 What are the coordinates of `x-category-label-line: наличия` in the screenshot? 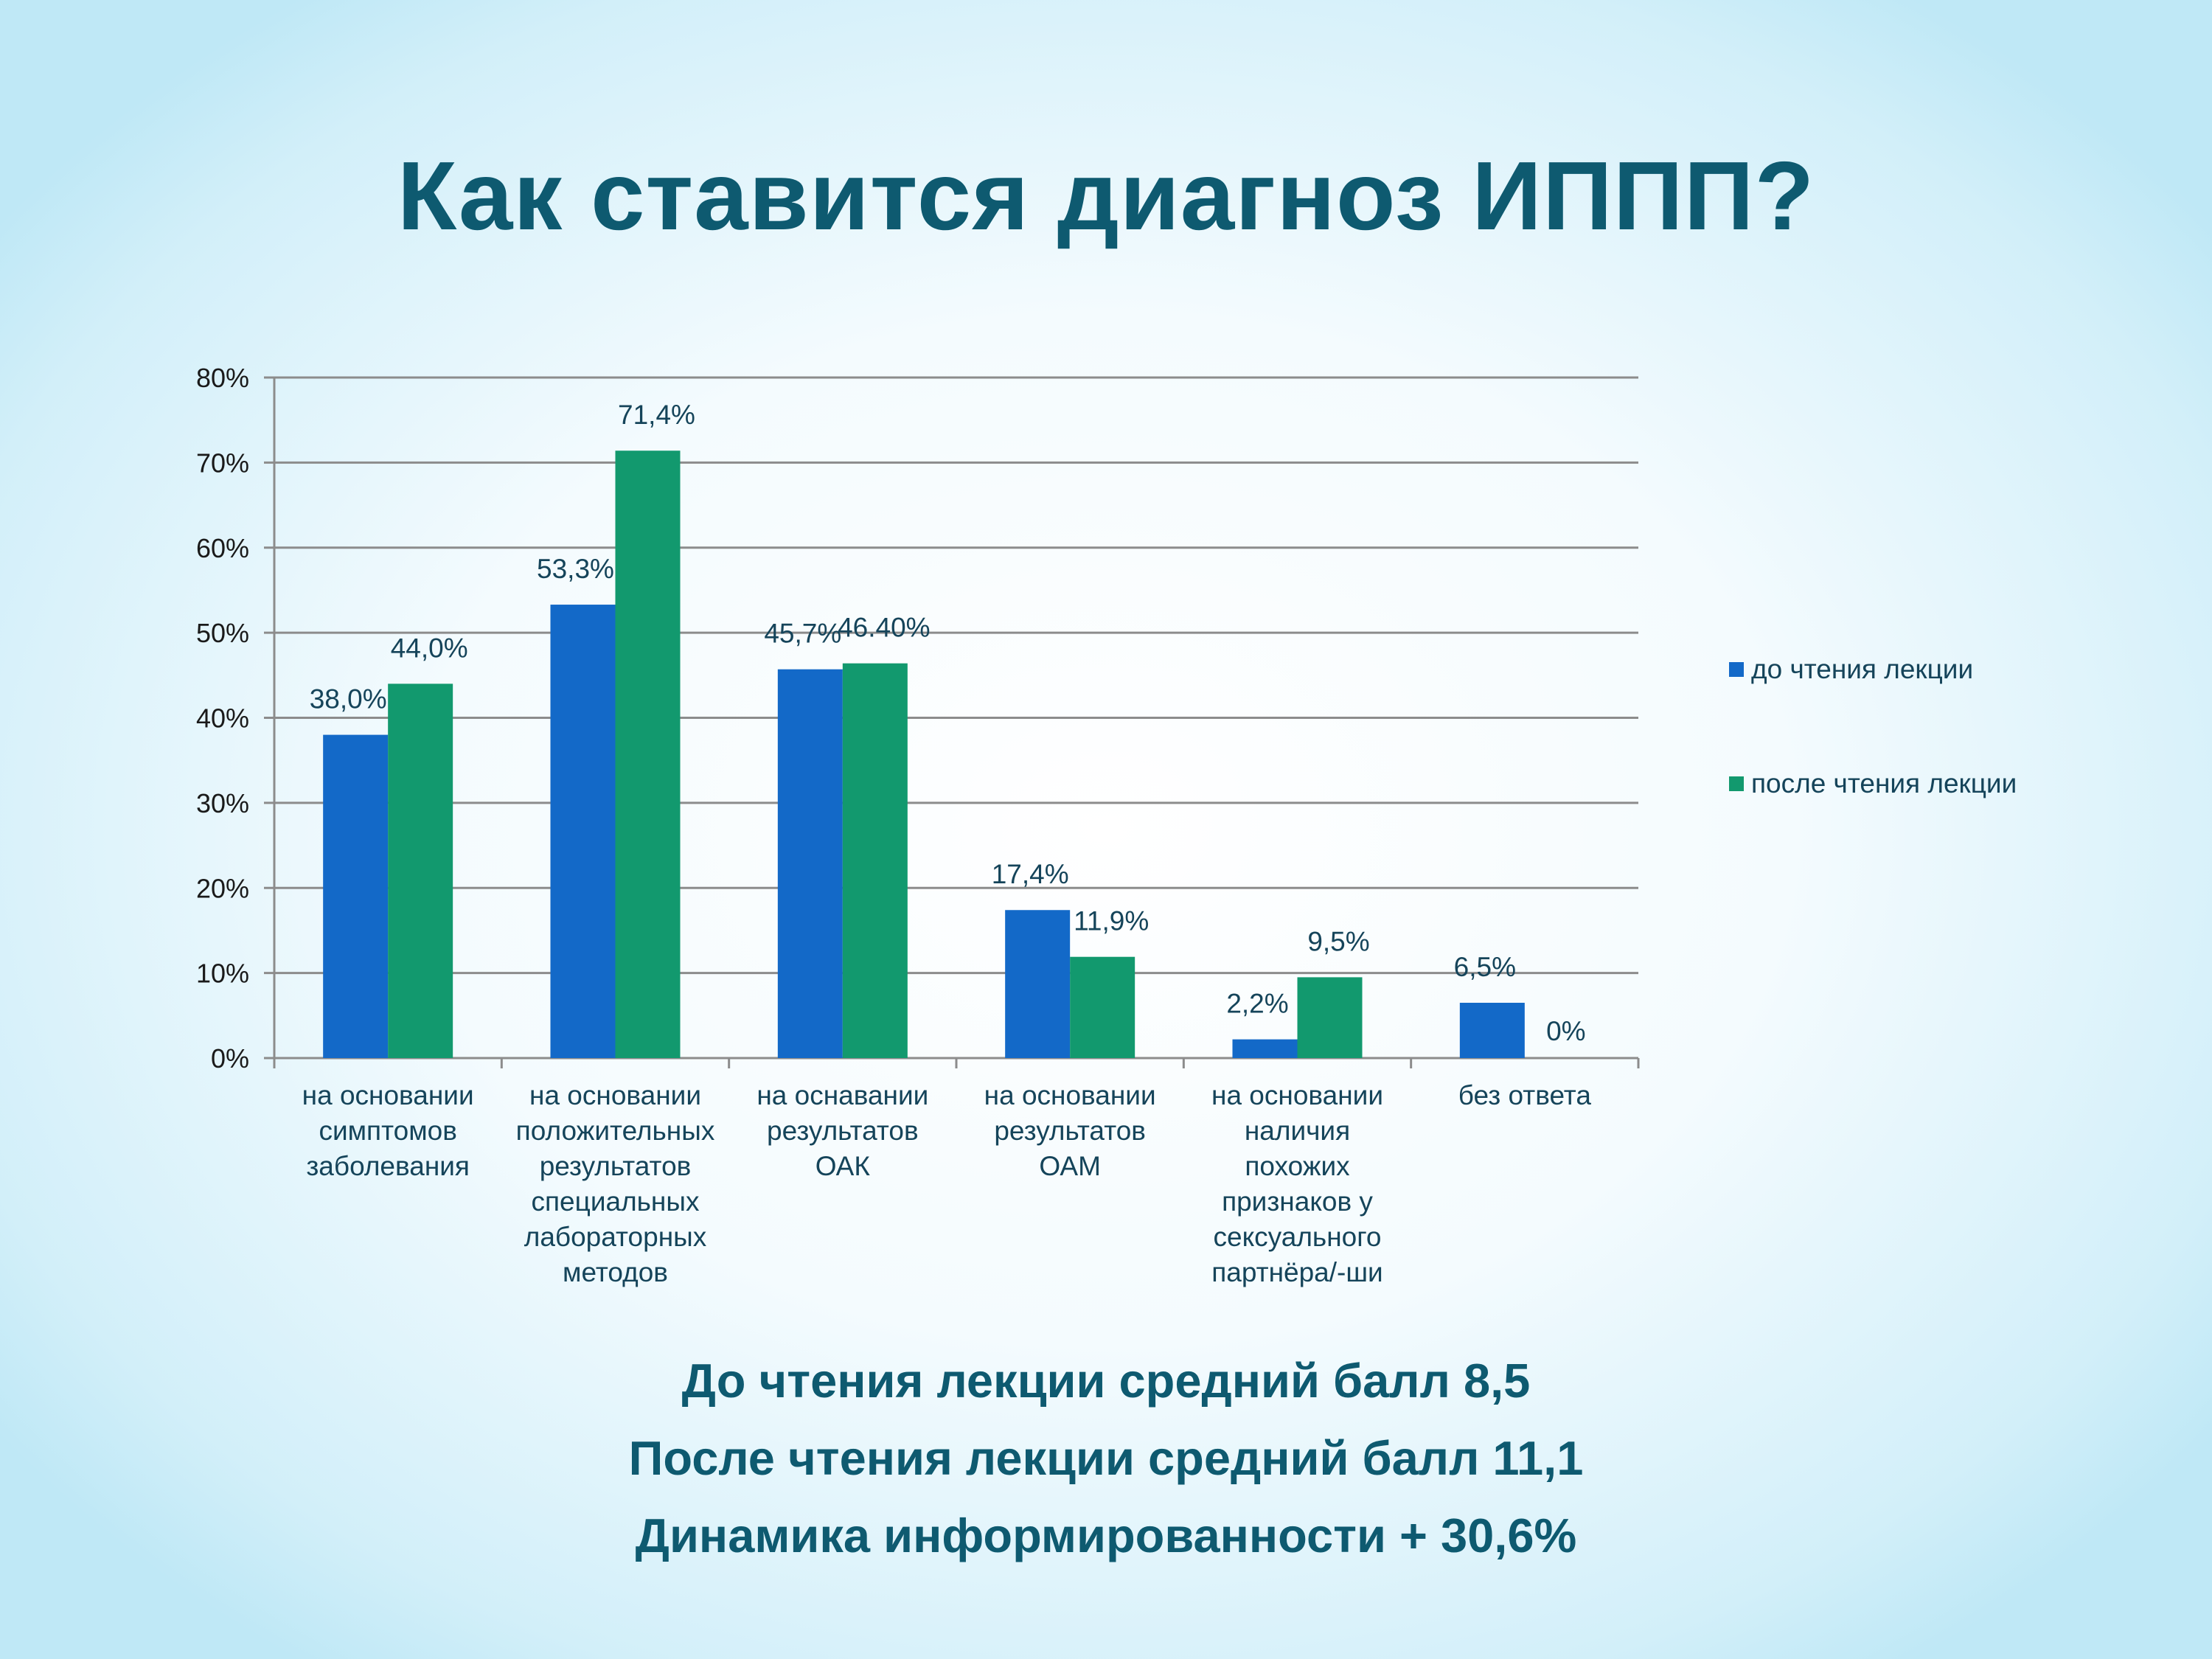 It's located at (1297, 1131).